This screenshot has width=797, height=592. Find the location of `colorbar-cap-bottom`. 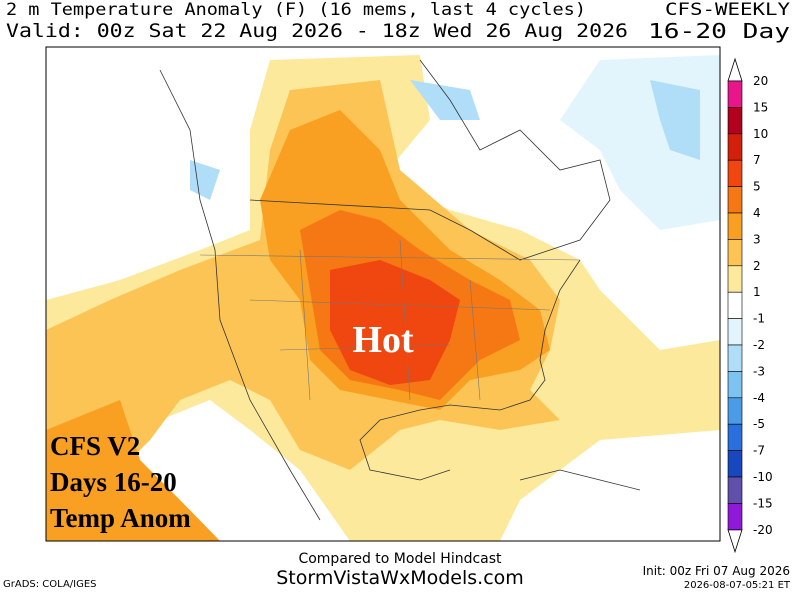

colorbar-cap-bottom is located at coordinates (735, 541).